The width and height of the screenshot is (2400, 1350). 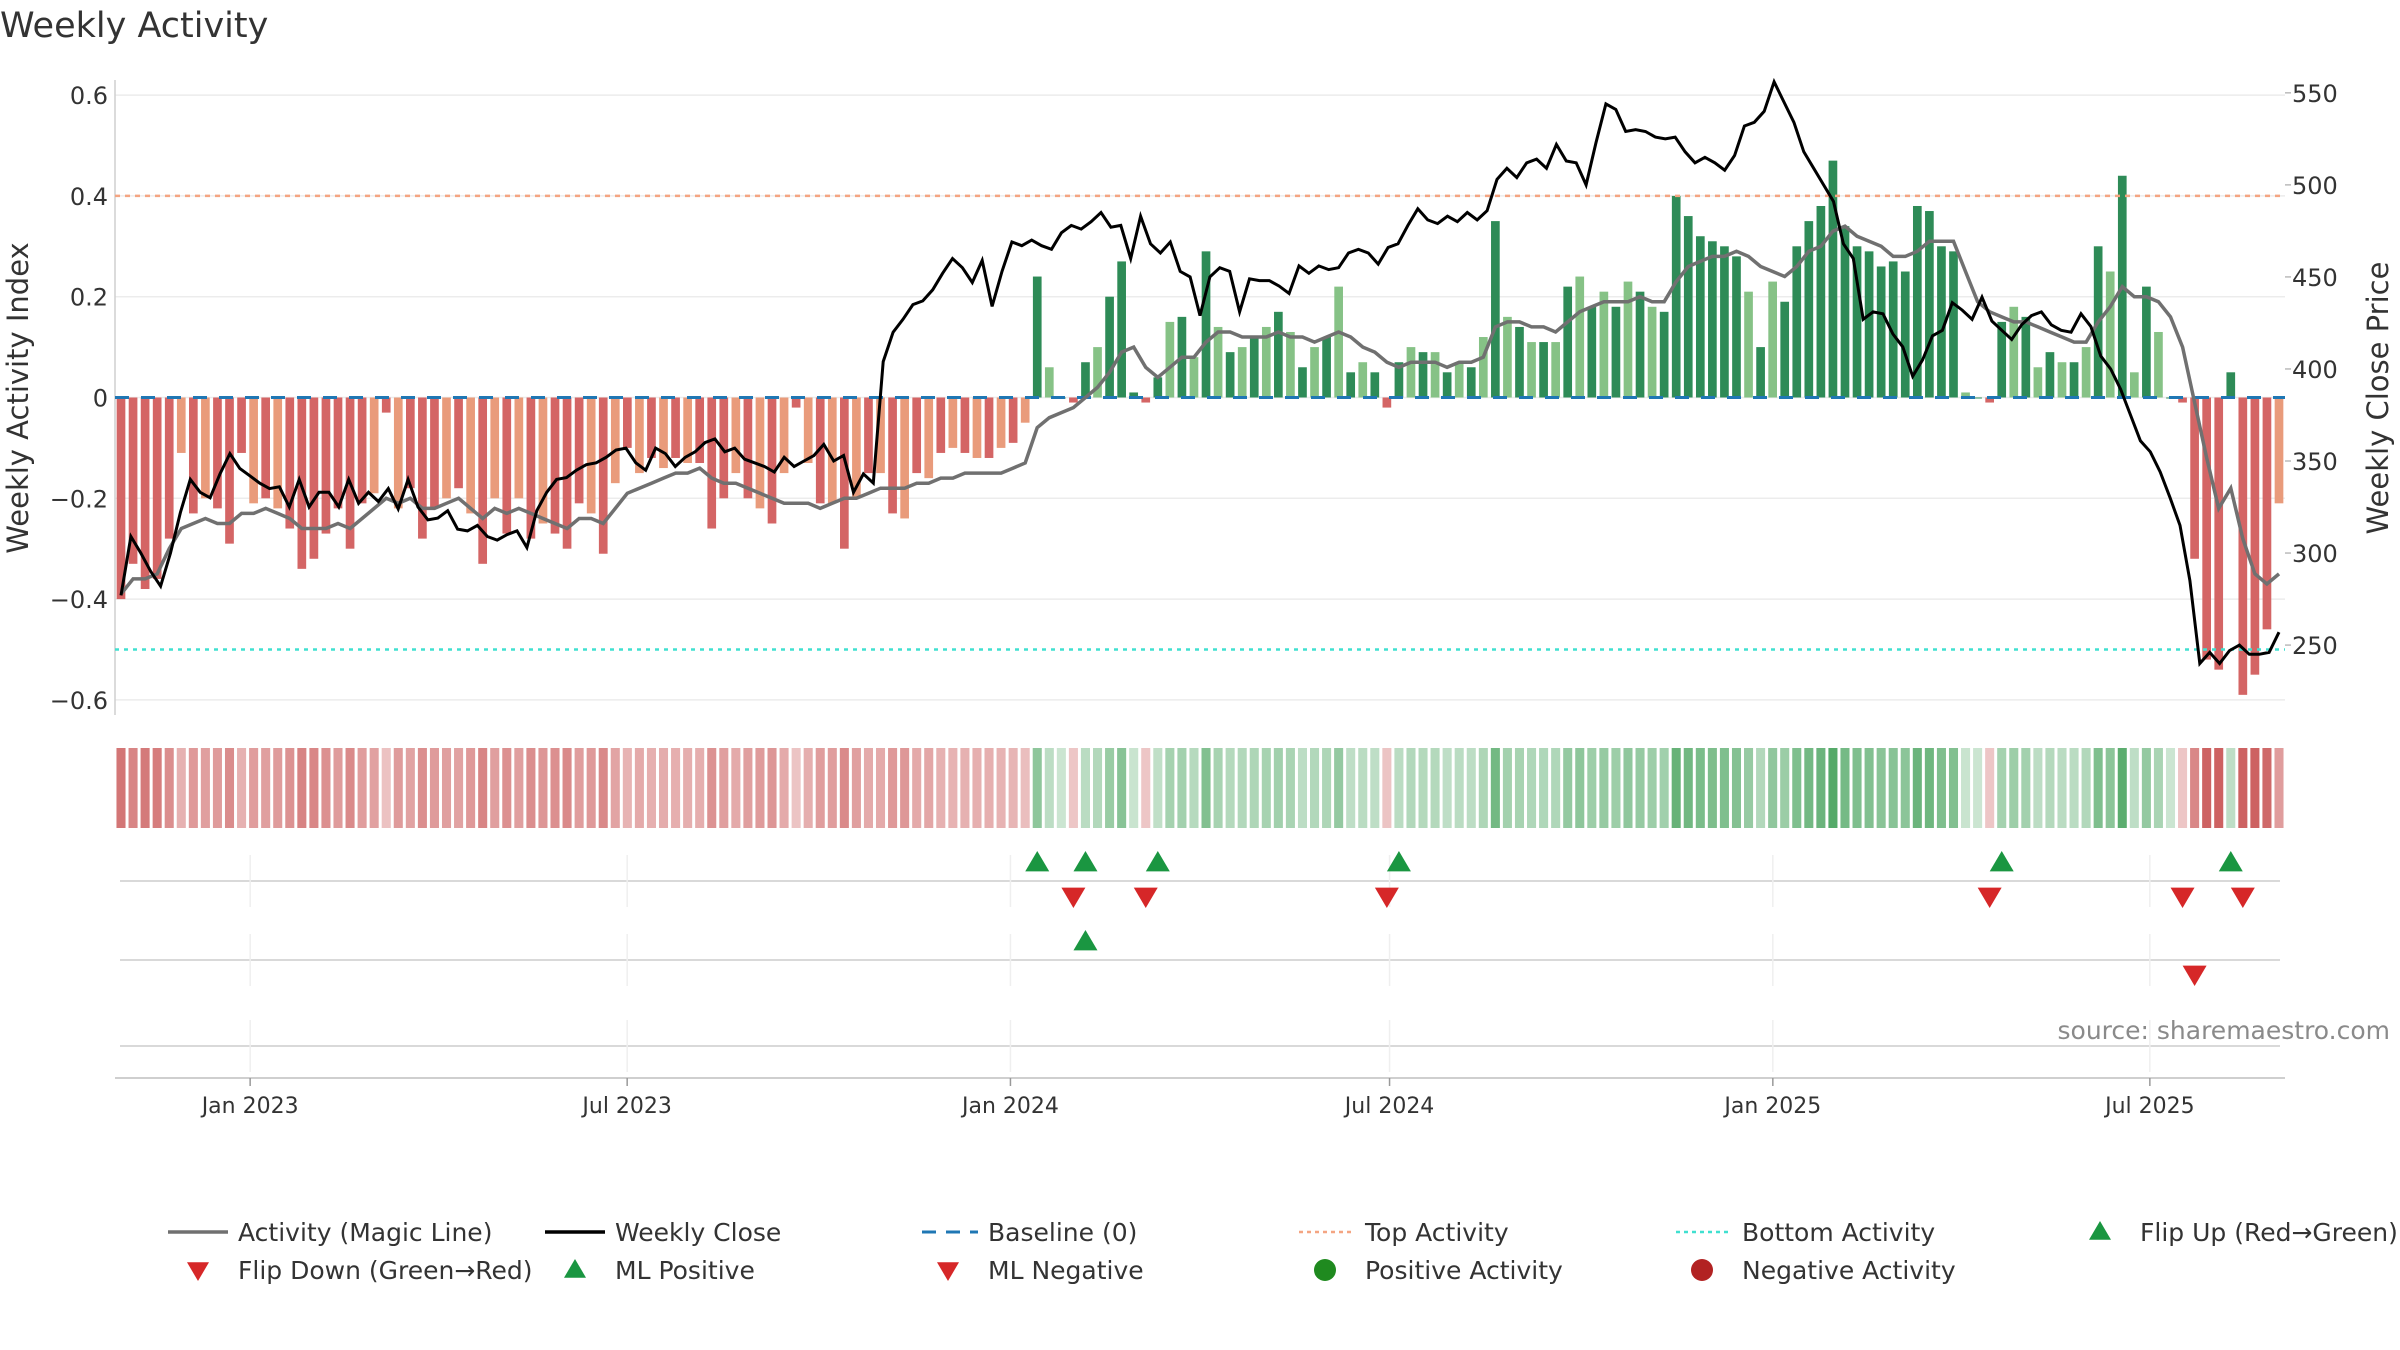 What do you see at coordinates (360, 1270) in the screenshot?
I see `legend-item: Flip Down (Green→Red)` at bounding box center [360, 1270].